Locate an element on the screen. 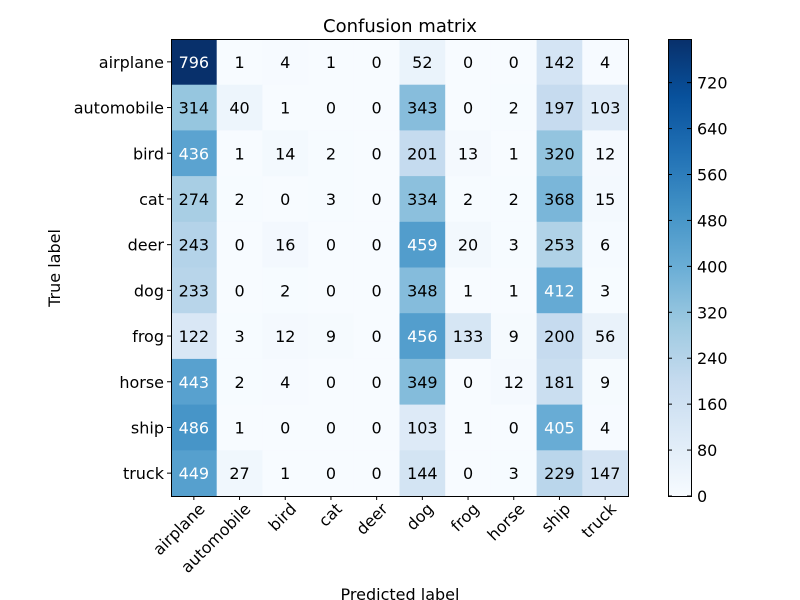 This screenshot has width=800, height=600. cell-value-label: 412 is located at coordinates (559, 290).